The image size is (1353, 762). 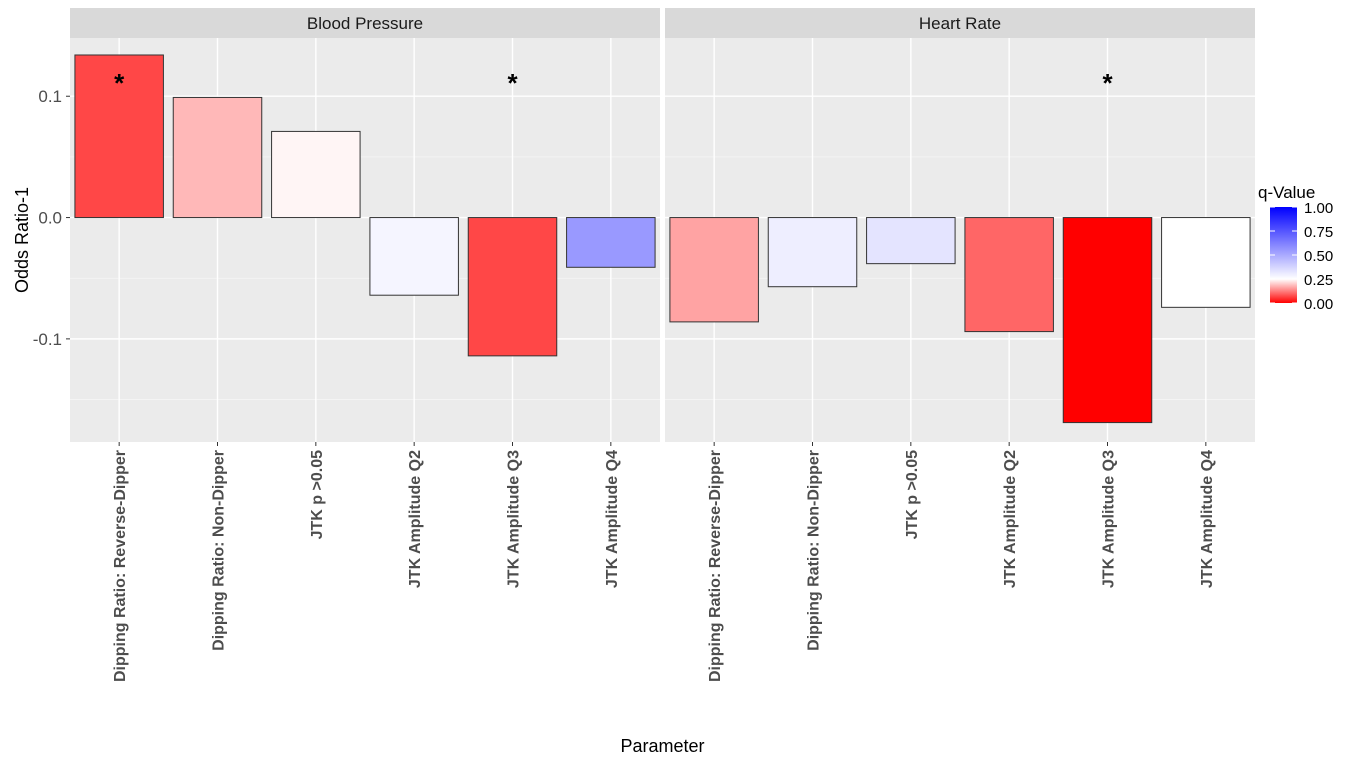 I want to click on y-tick-label: 0.0, so click(x=50, y=218).